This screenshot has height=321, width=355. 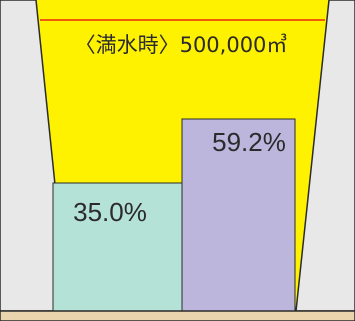 What do you see at coordinates (177, 315) in the screenshot?
I see `ground` at bounding box center [177, 315].